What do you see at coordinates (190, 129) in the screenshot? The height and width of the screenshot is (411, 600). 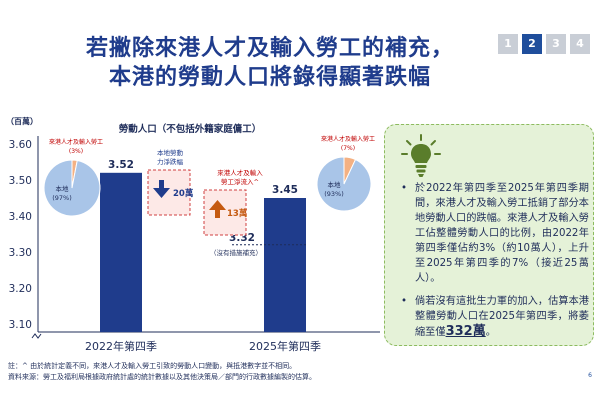 I see `chart-title: 勞動人口（不包括外籍家庭傭工）` at bounding box center [190, 129].